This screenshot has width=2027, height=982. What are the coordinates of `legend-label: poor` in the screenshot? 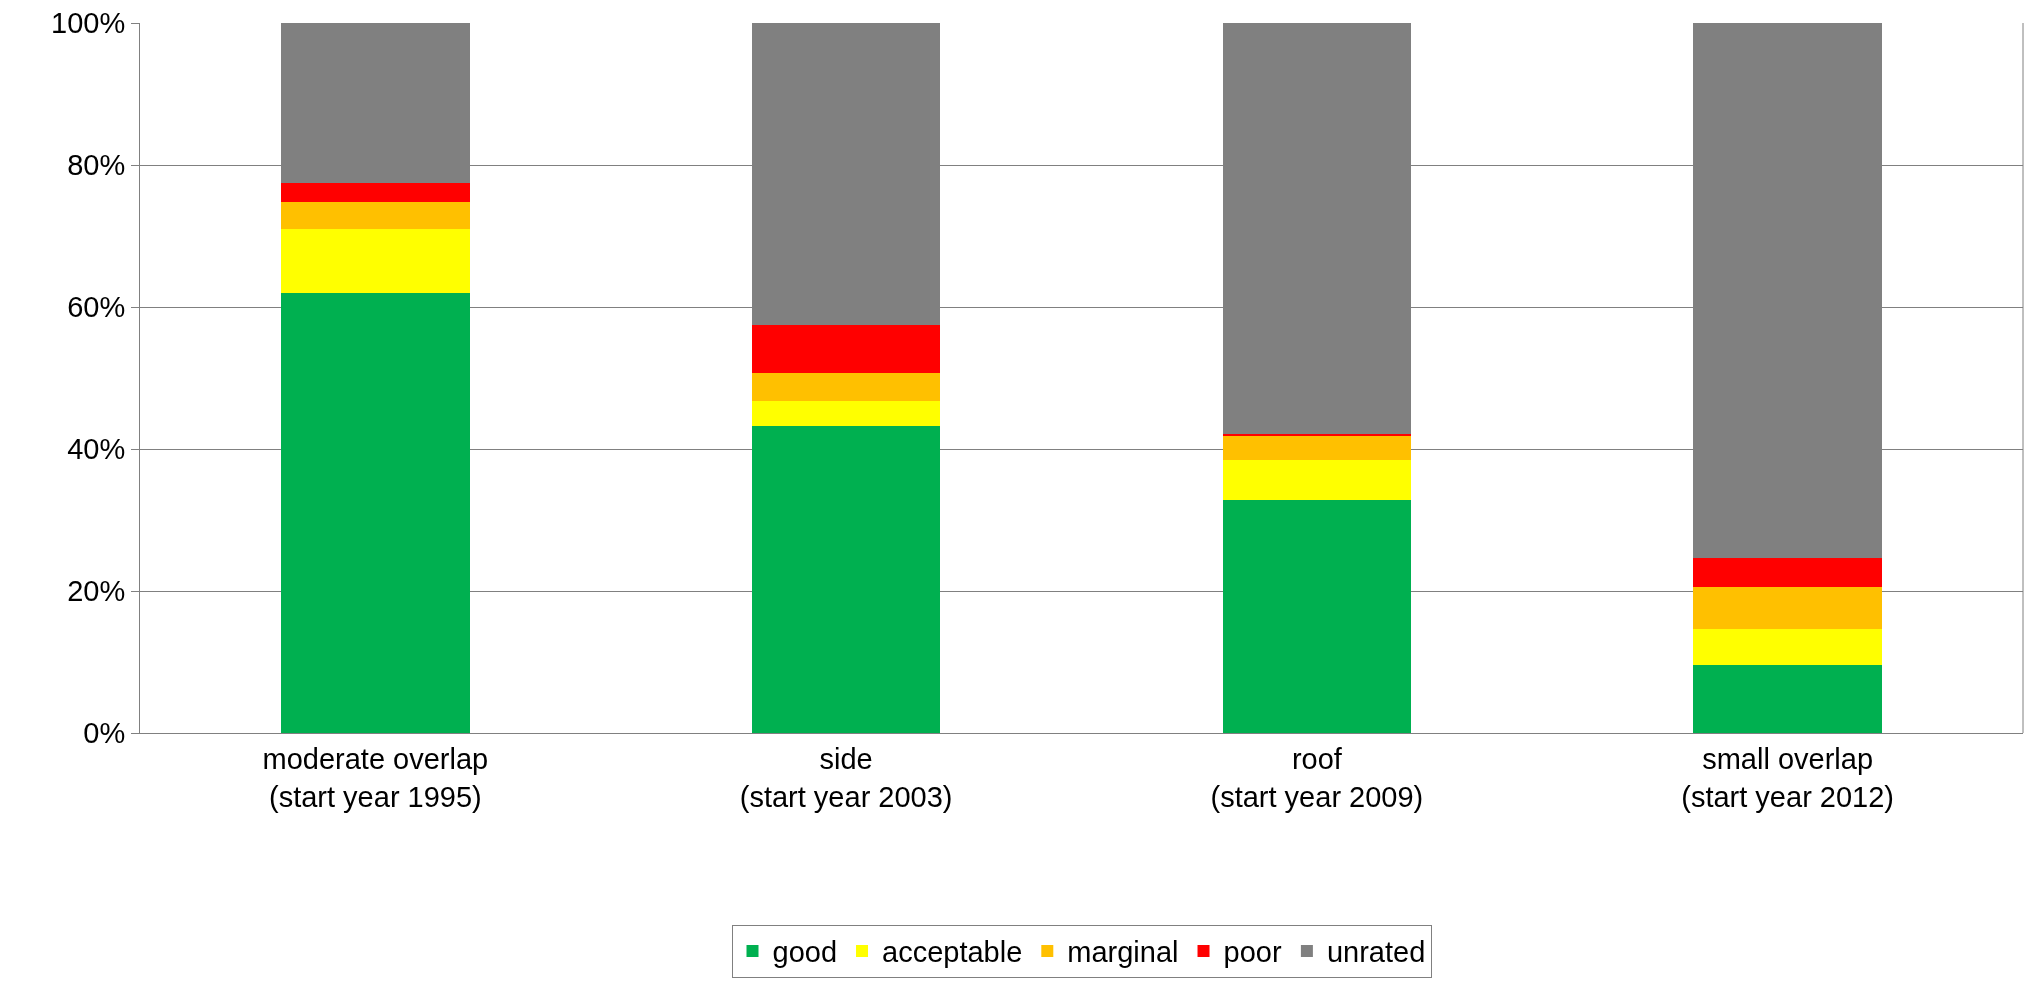 It's located at (1252, 952).